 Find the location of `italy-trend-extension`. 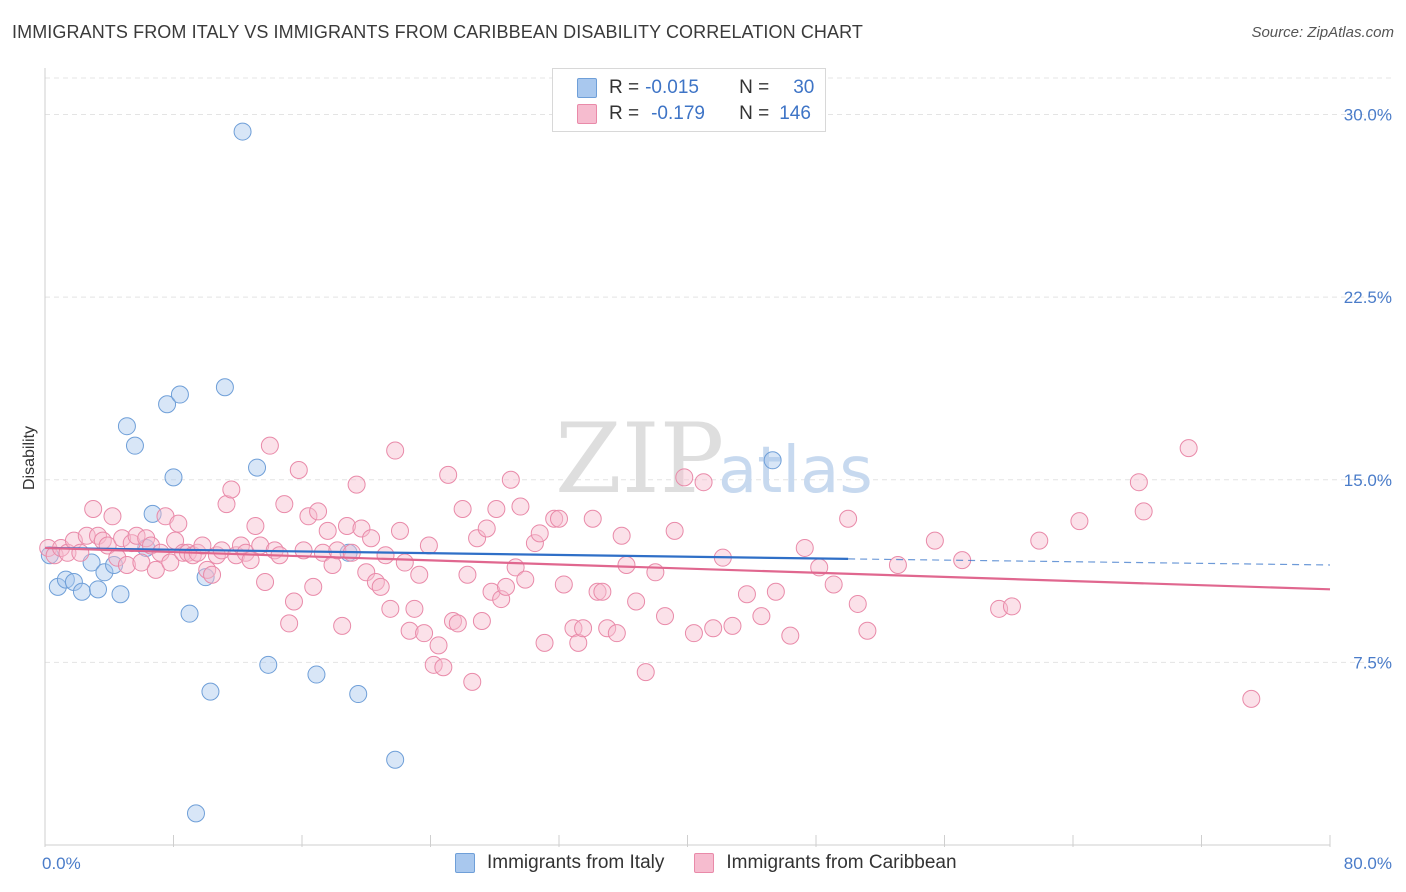

italy-trend-extension is located at coordinates (1089, 562).